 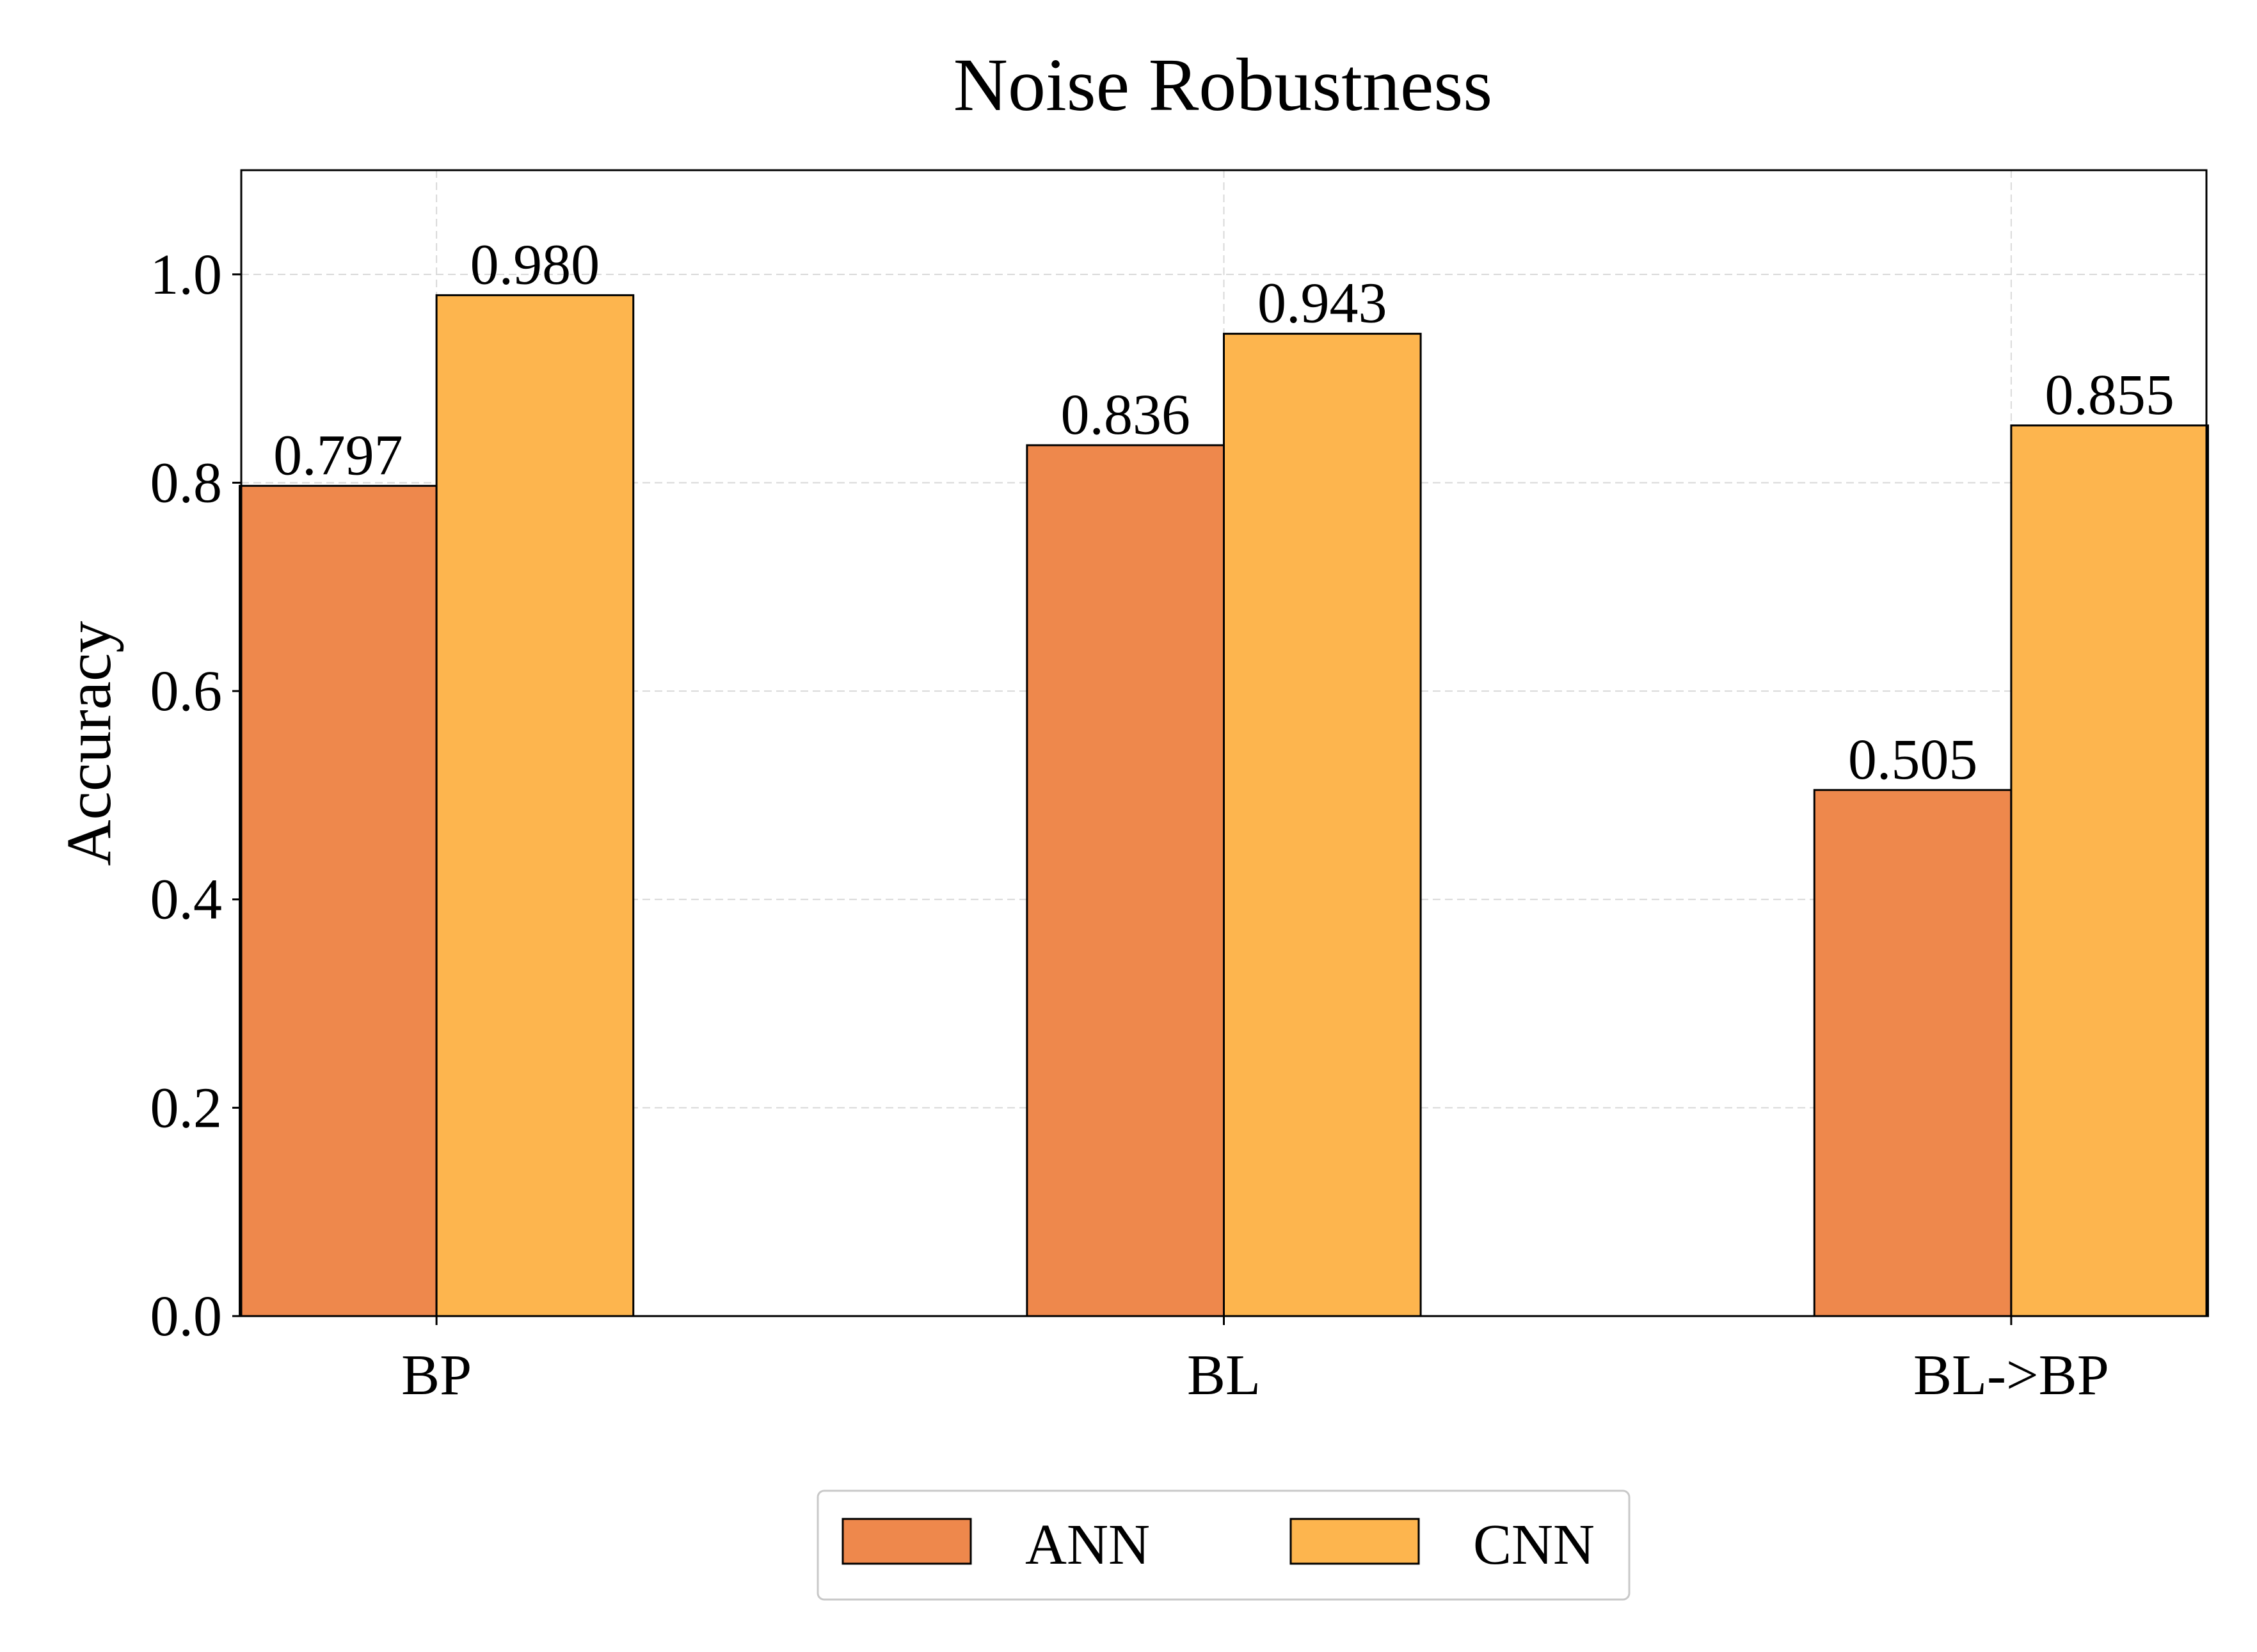 I want to click on bar-ann-bl, so click(x=1125, y=880).